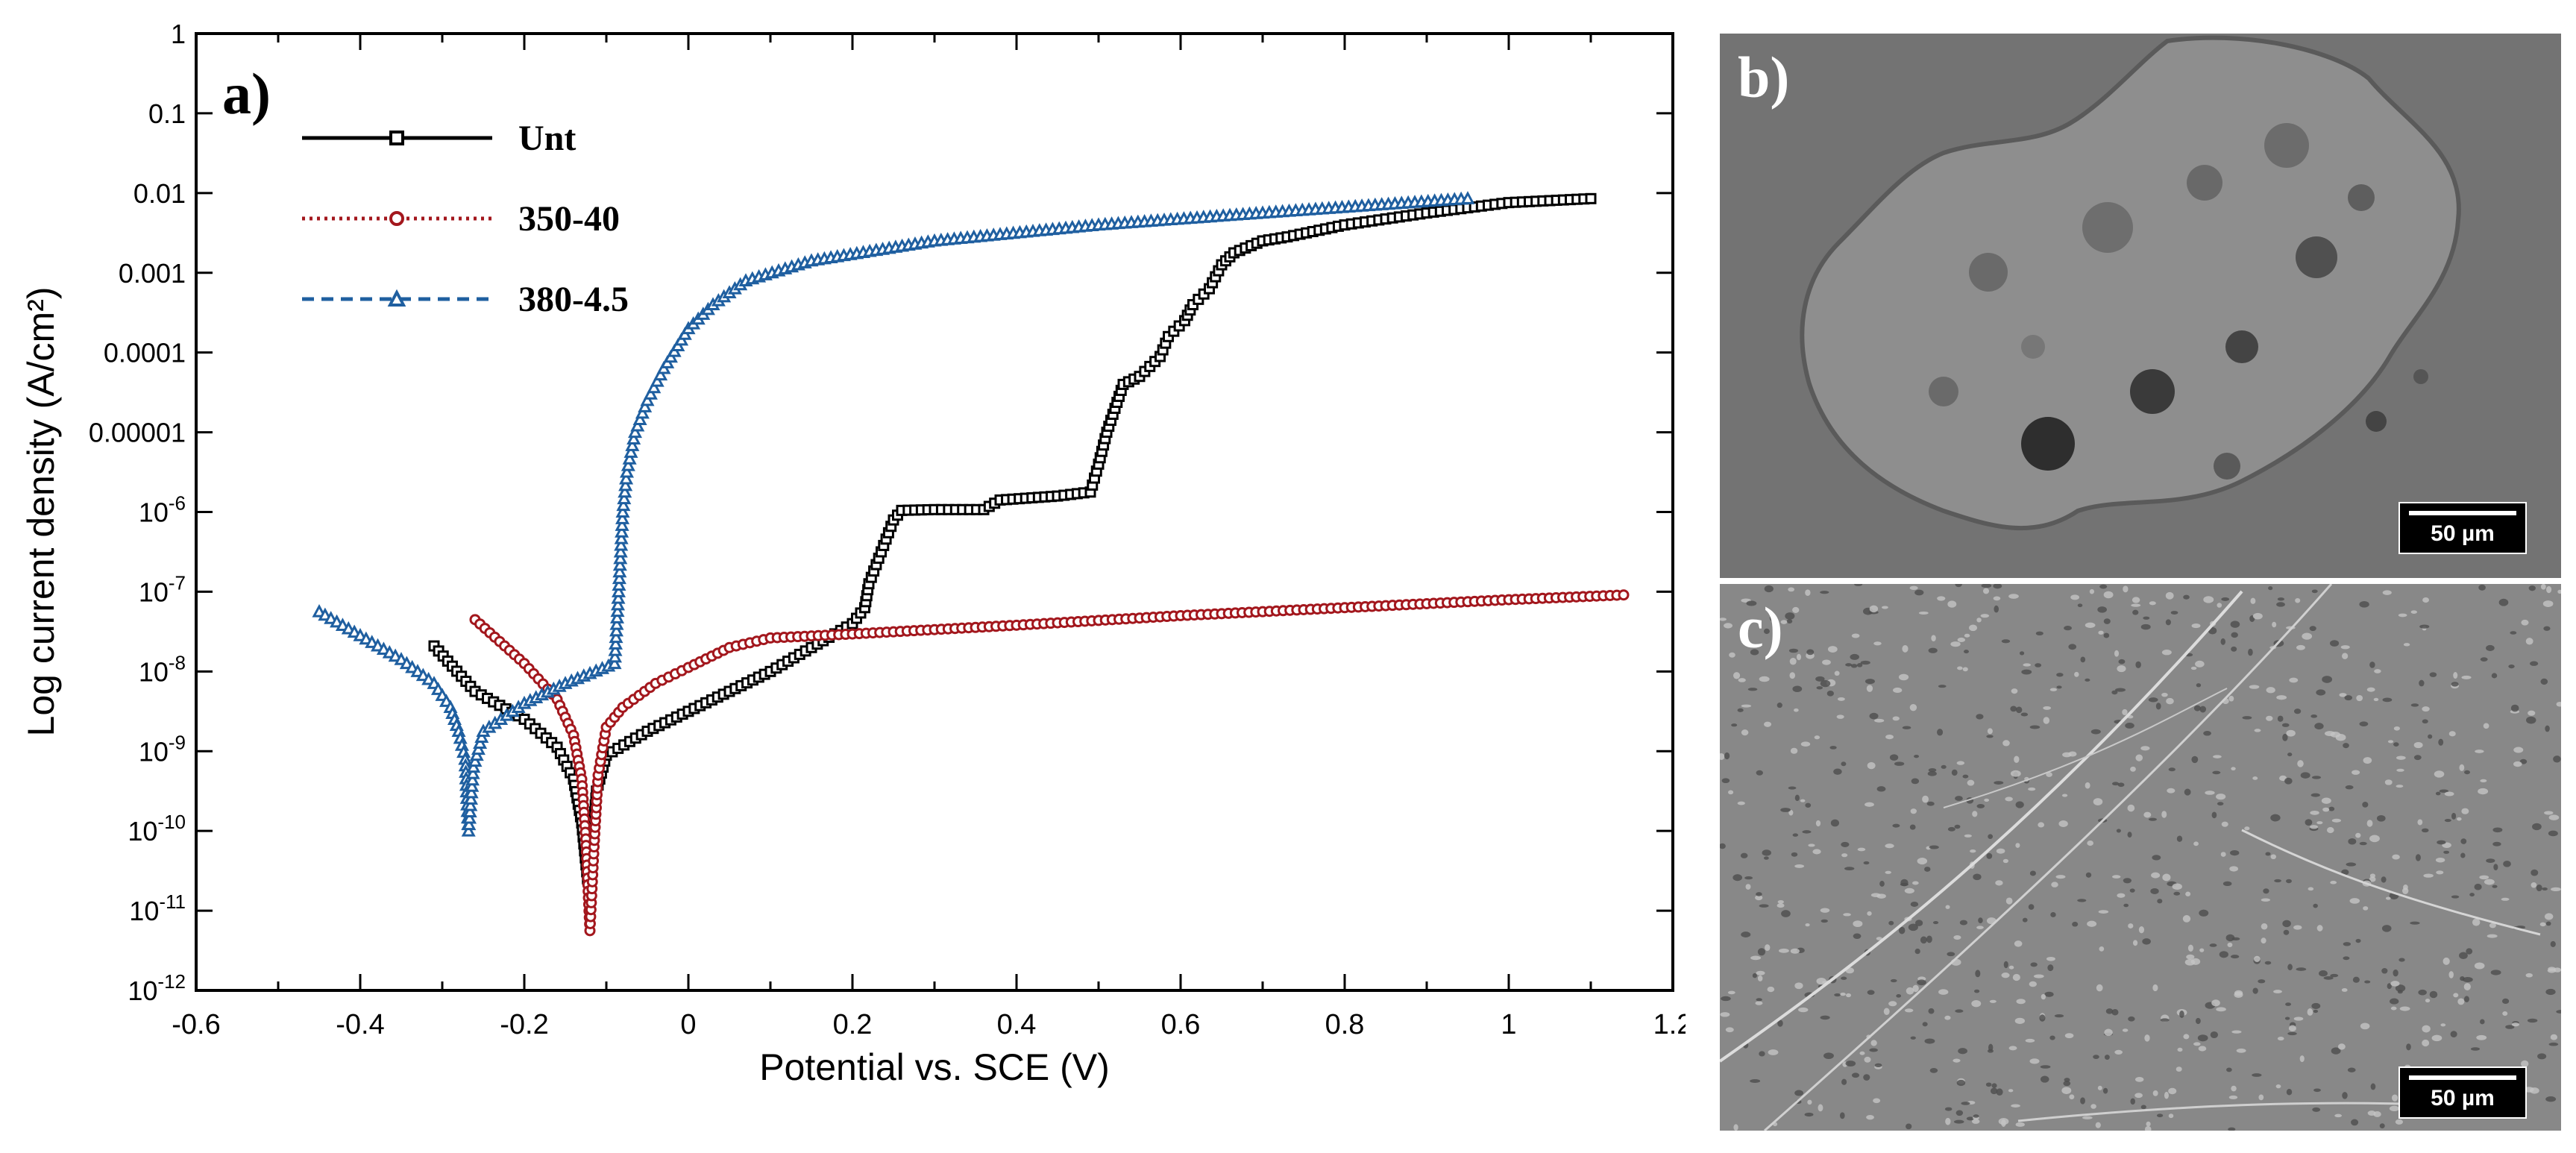 The width and height of the screenshot is (2576, 1153). I want to click on y-tick-label: 0.01, so click(159, 193).